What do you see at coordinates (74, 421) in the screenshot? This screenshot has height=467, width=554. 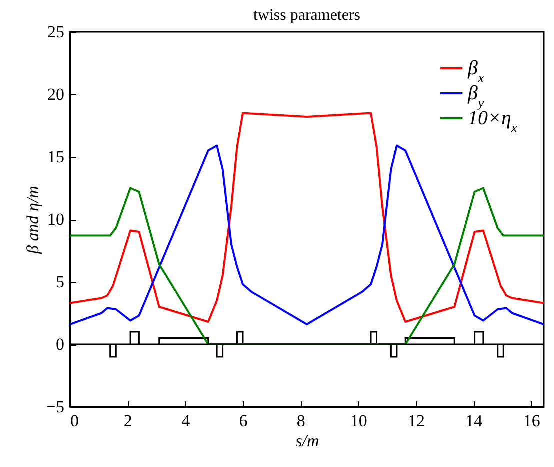 I see `x-tick-label: 0` at bounding box center [74, 421].